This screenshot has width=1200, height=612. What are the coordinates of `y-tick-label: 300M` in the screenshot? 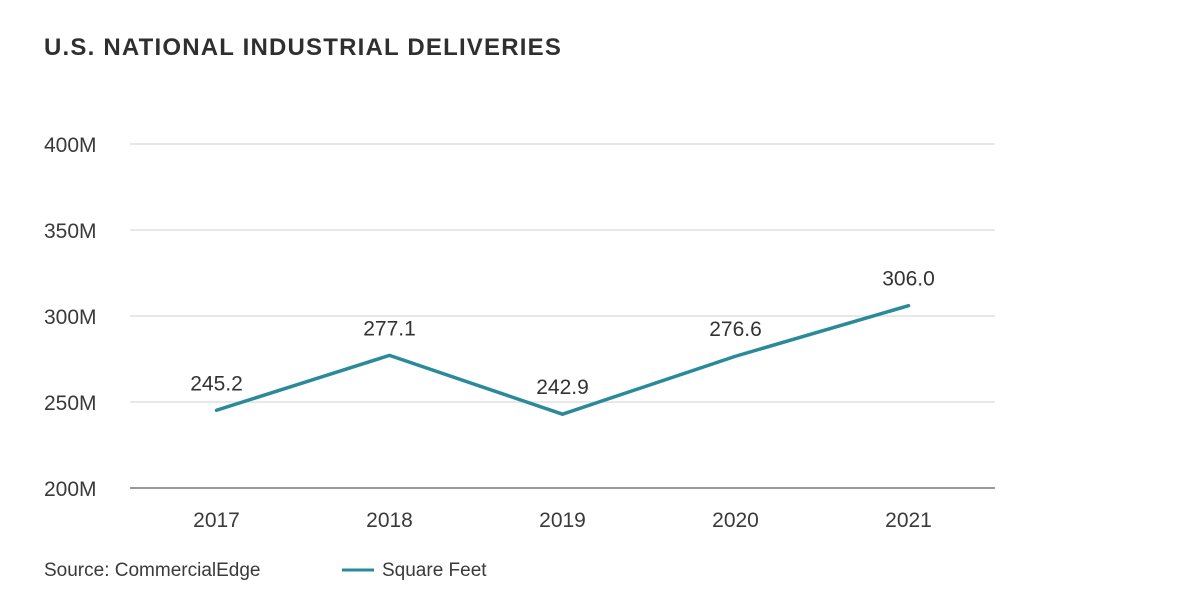 It's located at (70, 317).